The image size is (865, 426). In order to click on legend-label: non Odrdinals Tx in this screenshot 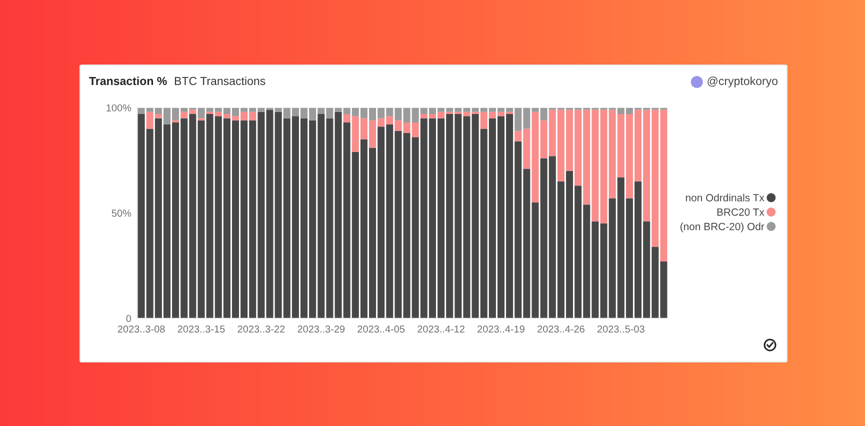, I will do `click(725, 198)`.